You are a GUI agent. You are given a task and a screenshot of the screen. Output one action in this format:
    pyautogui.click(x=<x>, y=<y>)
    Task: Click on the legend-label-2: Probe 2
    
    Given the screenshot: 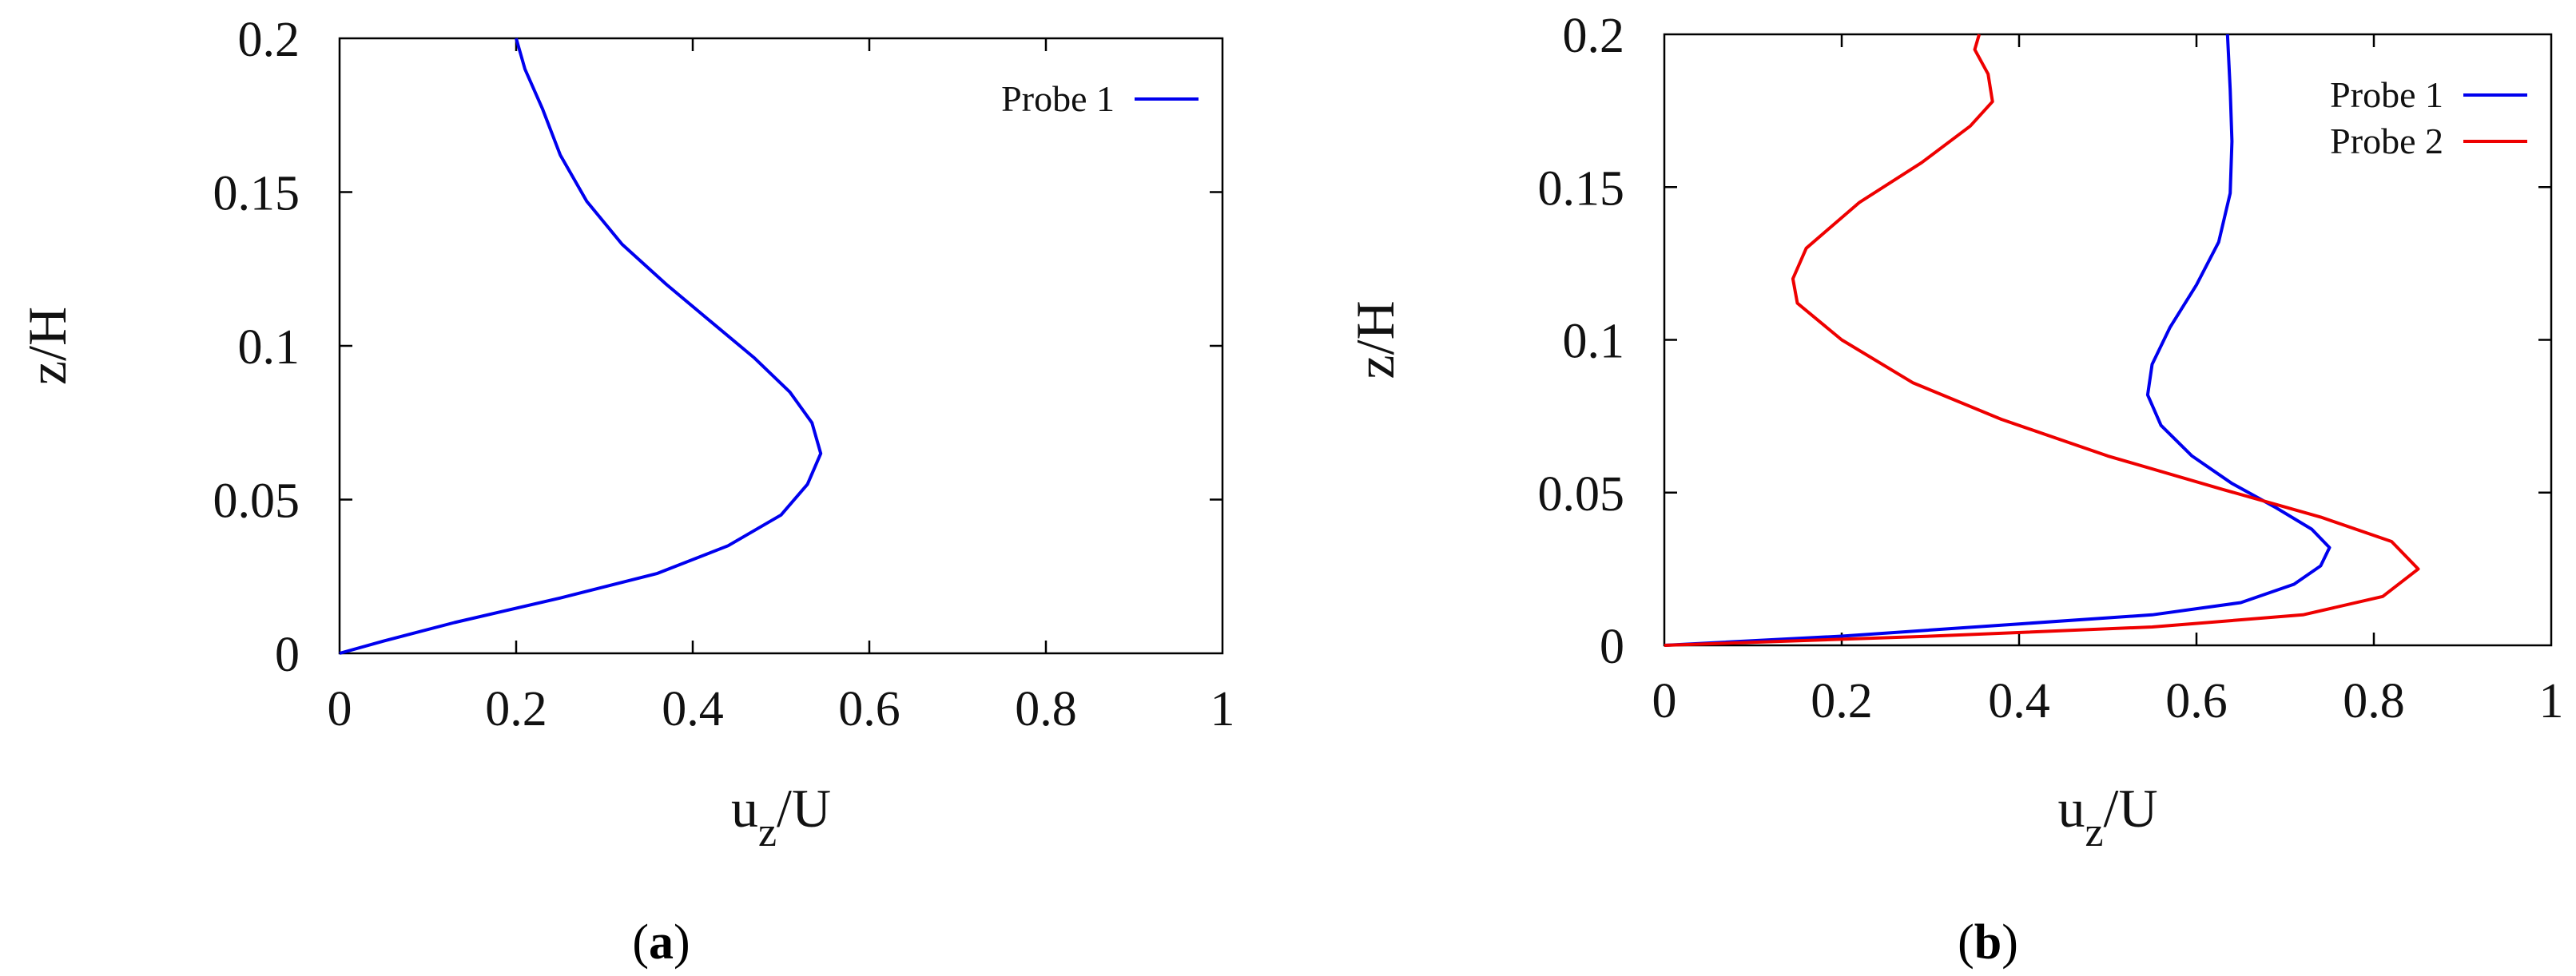 What is the action you would take?
    pyautogui.click(x=2386, y=141)
    